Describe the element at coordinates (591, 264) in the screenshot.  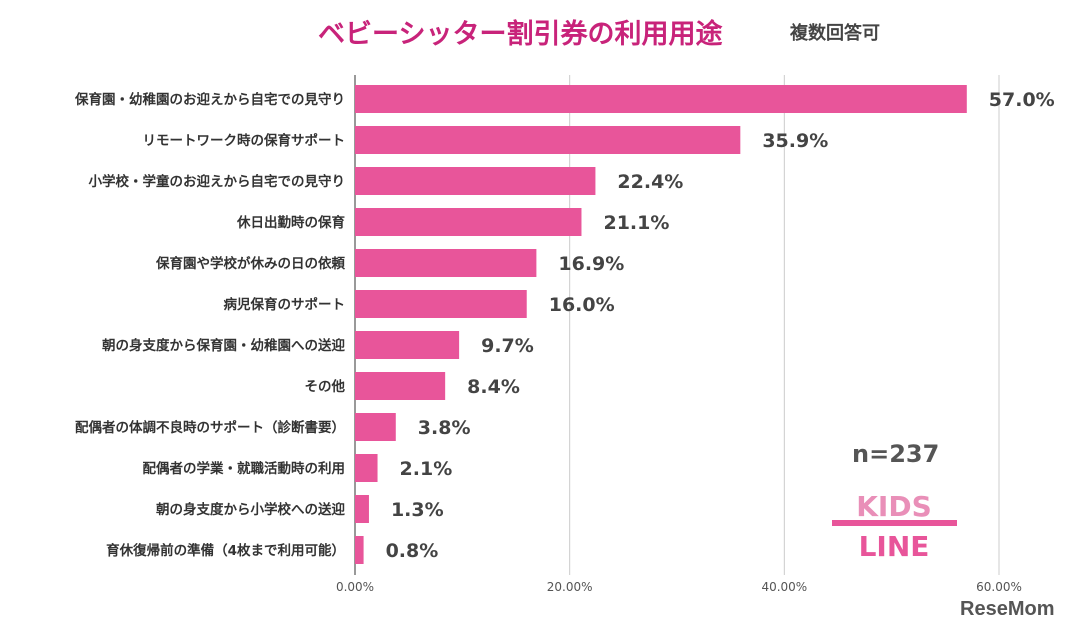
I see `data-label: 16.9%` at that location.